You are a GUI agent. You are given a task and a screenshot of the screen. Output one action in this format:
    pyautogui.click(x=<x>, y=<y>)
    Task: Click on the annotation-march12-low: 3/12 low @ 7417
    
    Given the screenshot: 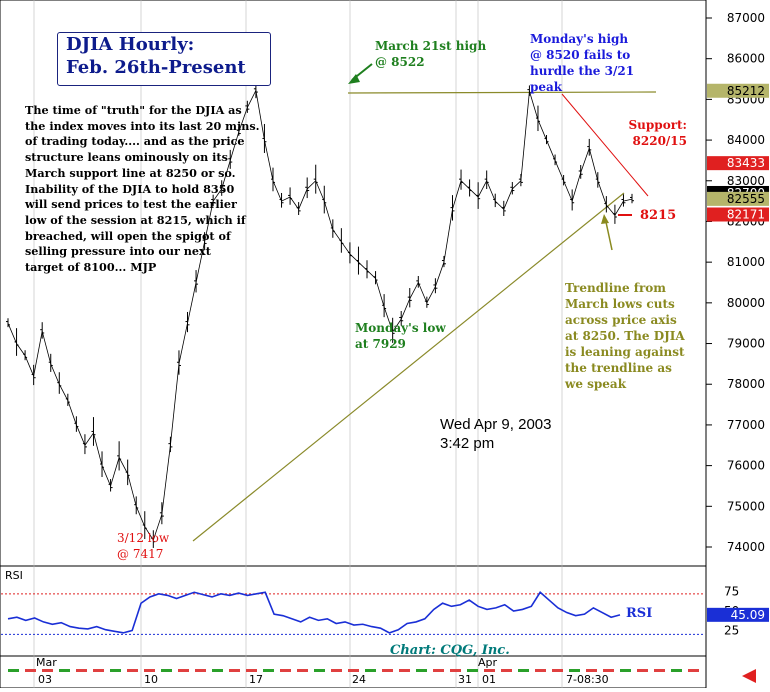 What is the action you would take?
    pyautogui.click(x=143, y=546)
    